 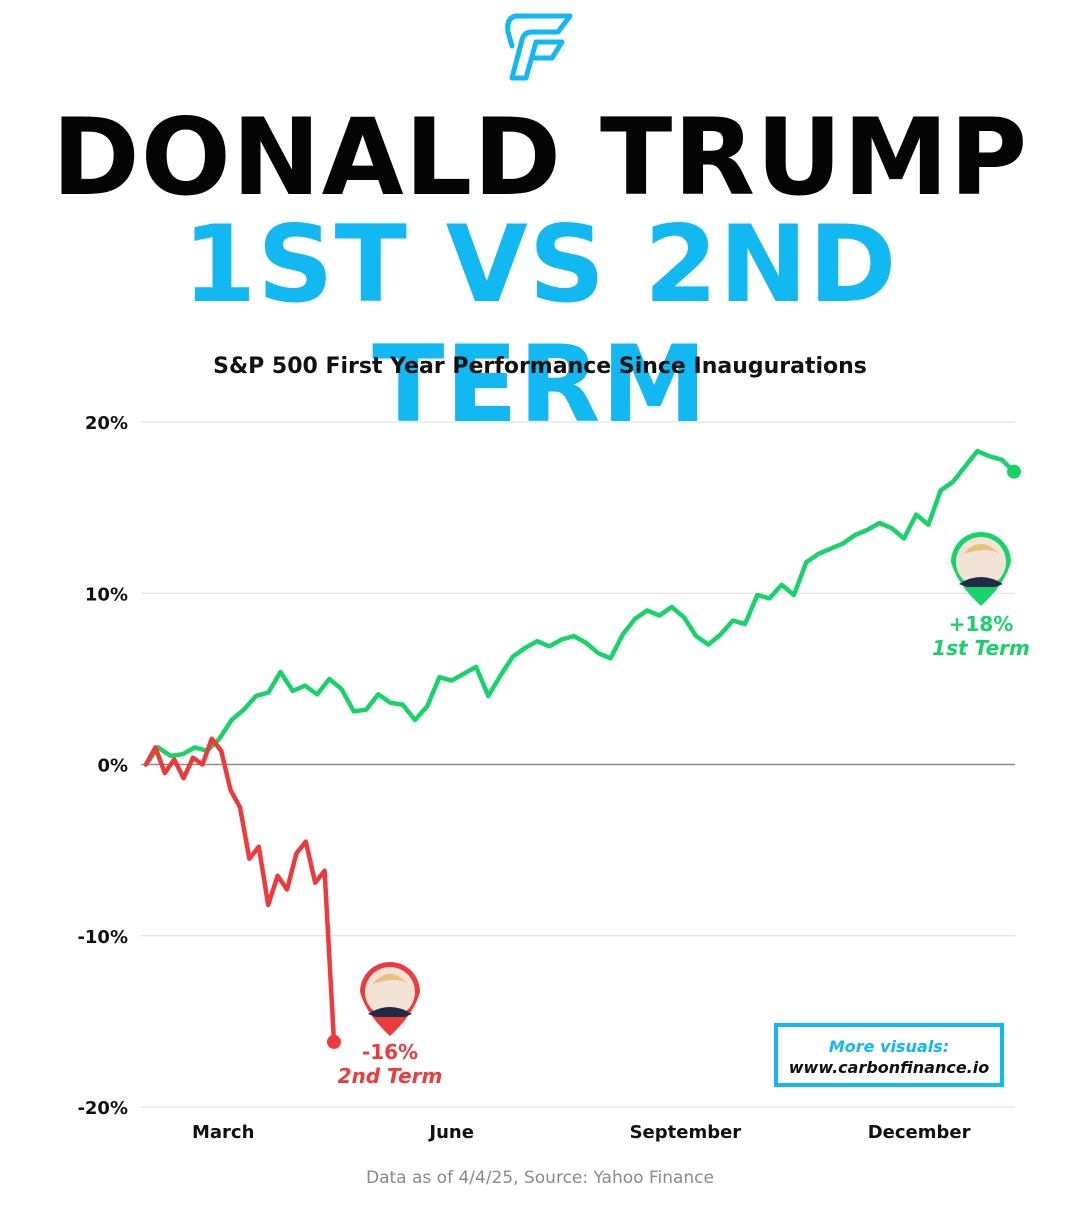 I want to click on series-value-label: +18%, so click(x=981, y=624).